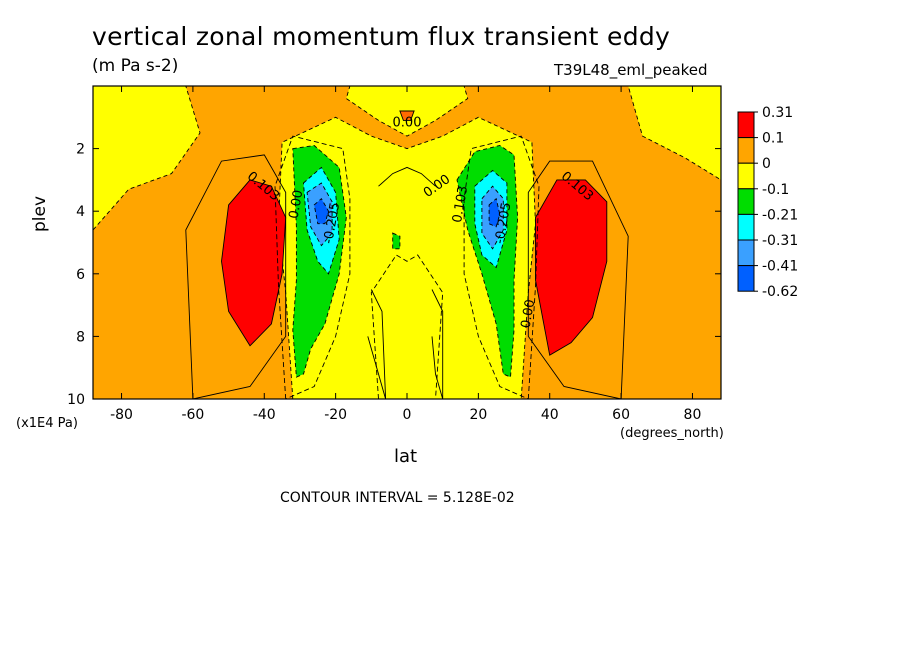 This screenshot has height=654, width=904. What do you see at coordinates (135, 66) in the screenshot?
I see `chart-units: (m Pa s-2)` at bounding box center [135, 66].